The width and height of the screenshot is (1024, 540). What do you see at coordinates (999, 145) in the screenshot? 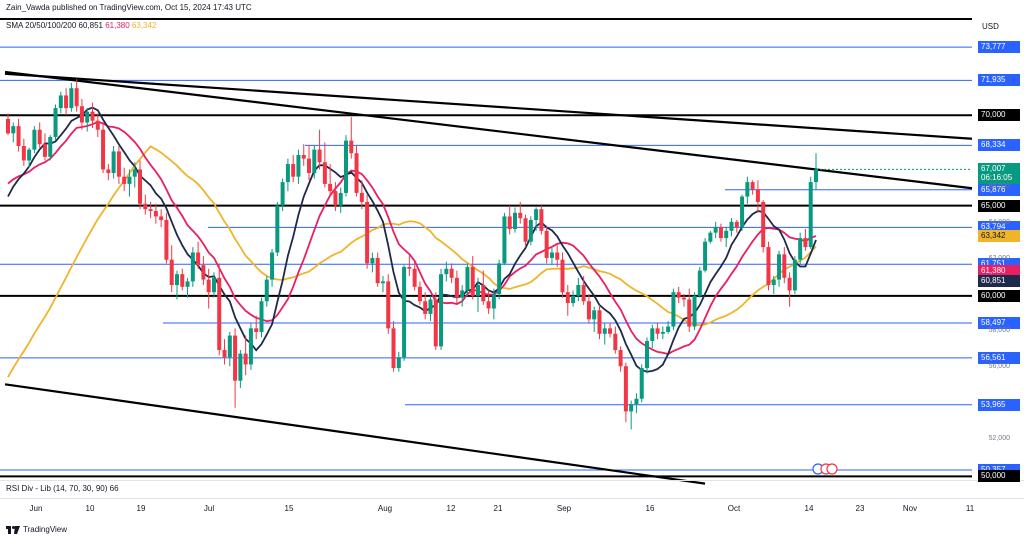
I see `price-axis-tag: 68,334` at bounding box center [999, 145].